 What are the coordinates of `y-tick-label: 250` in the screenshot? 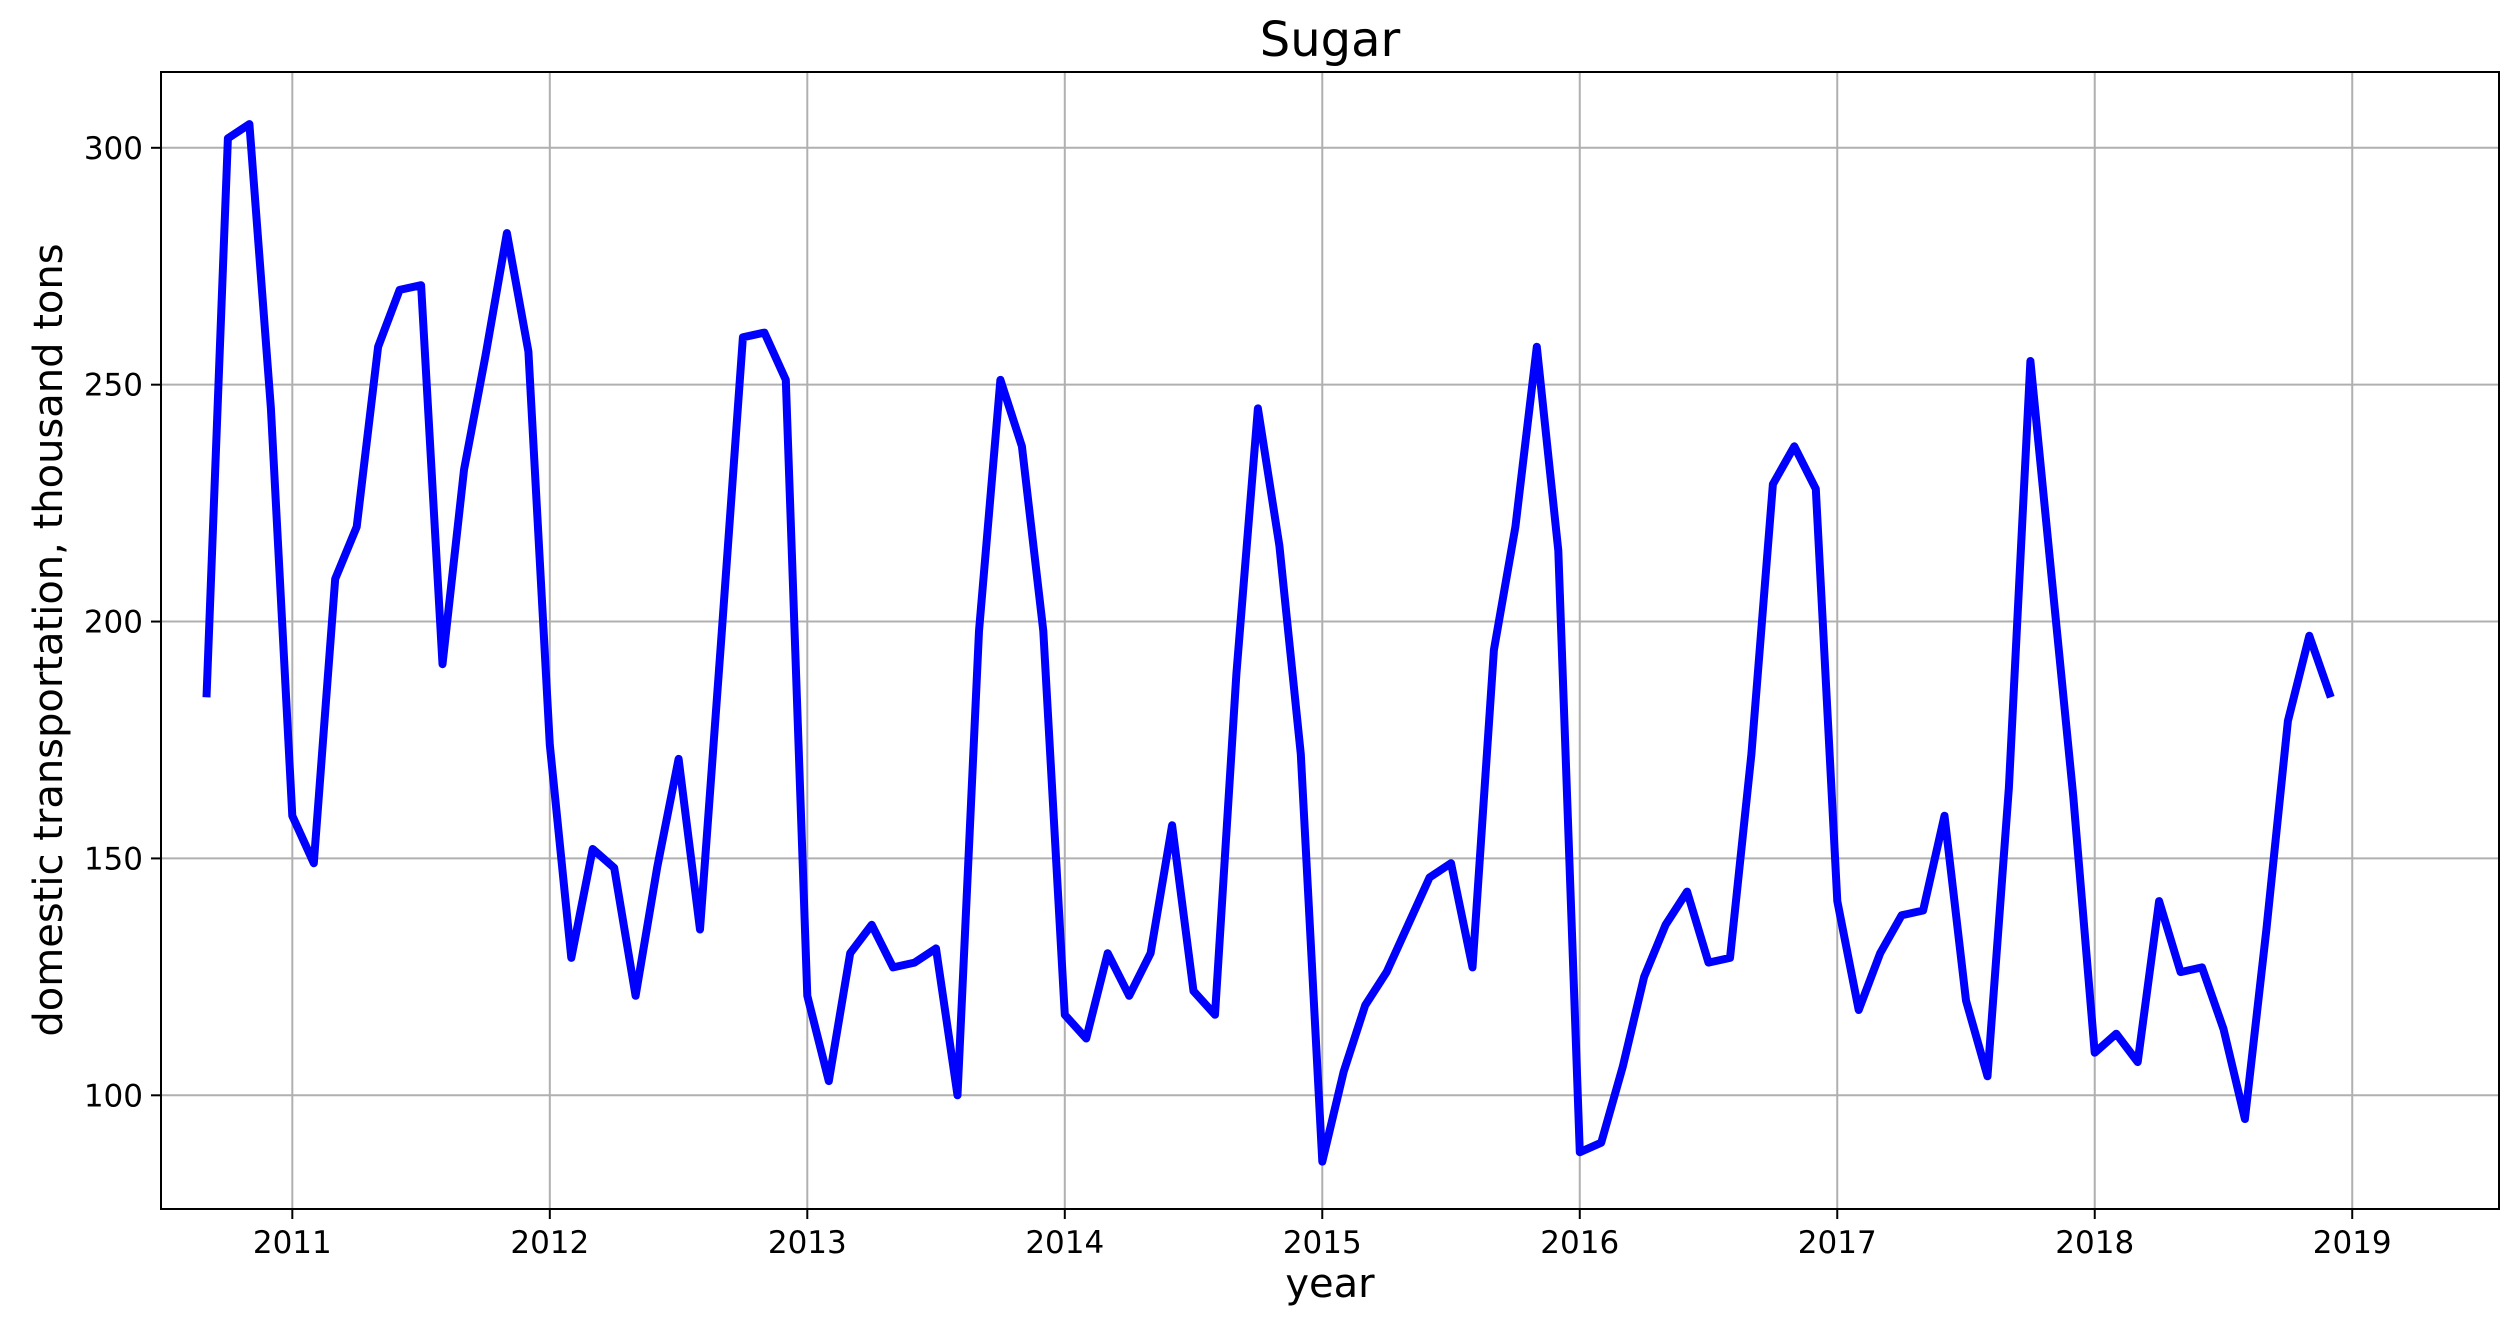 It's located at (113, 386).